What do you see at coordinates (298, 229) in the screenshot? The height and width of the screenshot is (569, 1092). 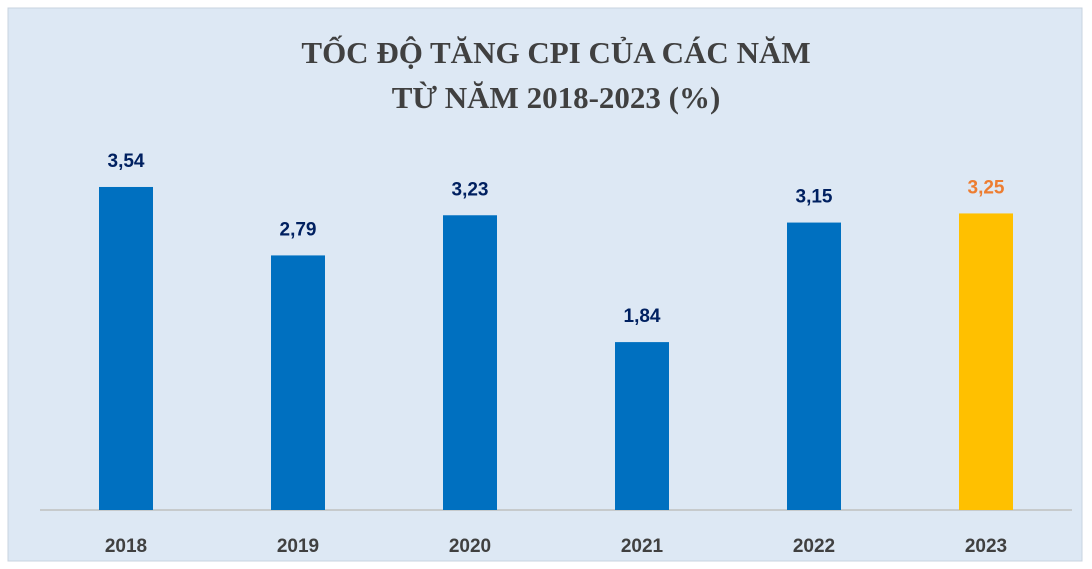 I see `data-label: 2,79` at bounding box center [298, 229].